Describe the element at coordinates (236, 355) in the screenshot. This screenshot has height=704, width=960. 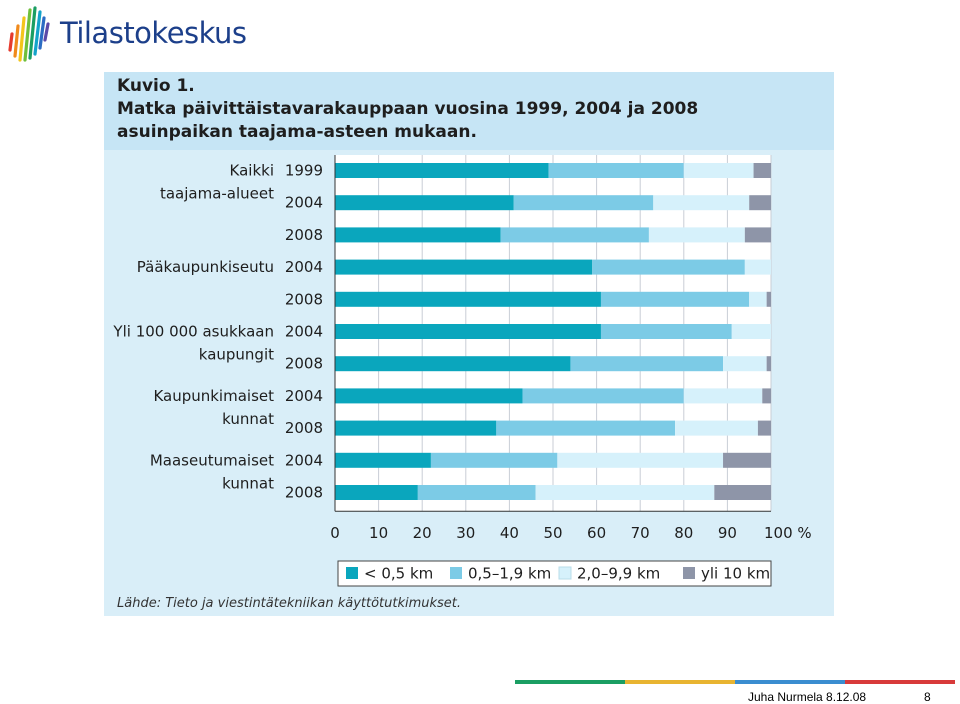
I see `group-label: kaupungit` at that location.